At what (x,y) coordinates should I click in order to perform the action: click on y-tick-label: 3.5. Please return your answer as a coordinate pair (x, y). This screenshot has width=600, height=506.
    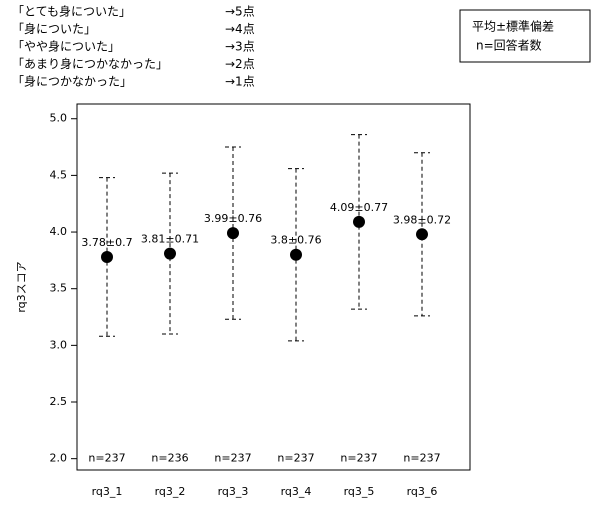
    Looking at the image, I should click on (59, 288).